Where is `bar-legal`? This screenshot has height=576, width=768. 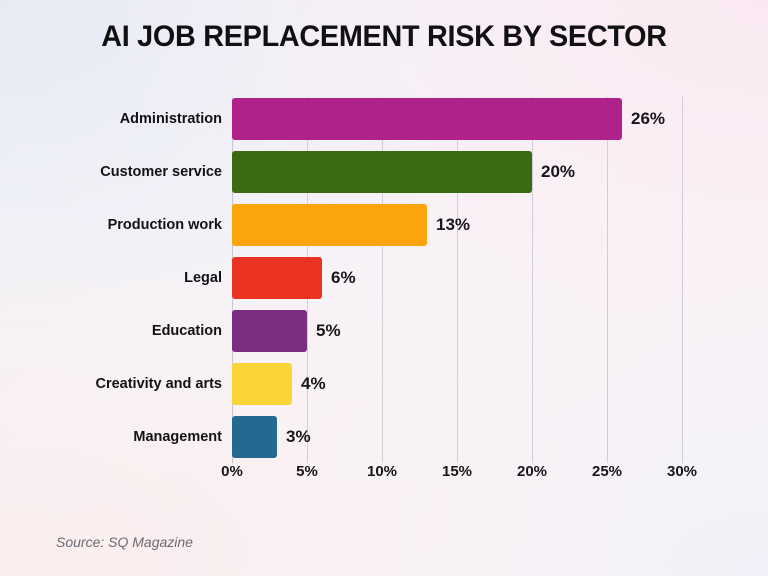
bar-legal is located at coordinates (277, 278).